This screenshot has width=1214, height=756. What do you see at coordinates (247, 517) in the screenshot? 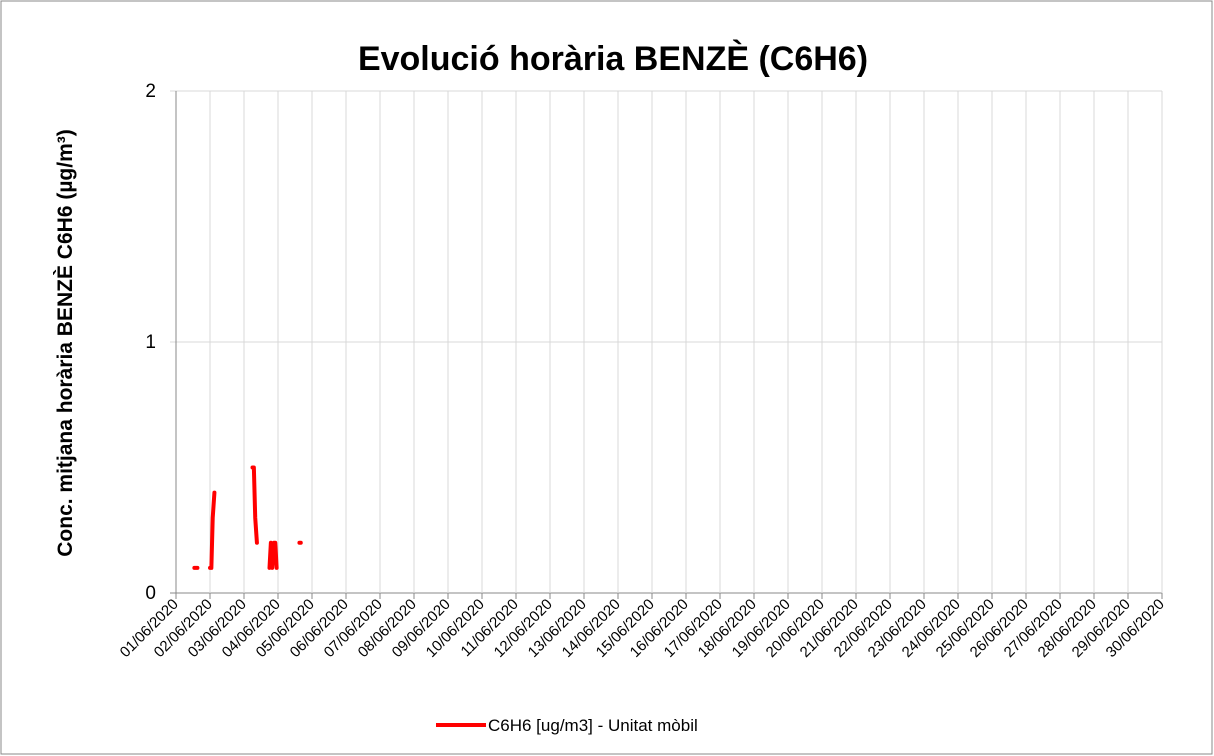
I see `data-line` at bounding box center [247, 517].